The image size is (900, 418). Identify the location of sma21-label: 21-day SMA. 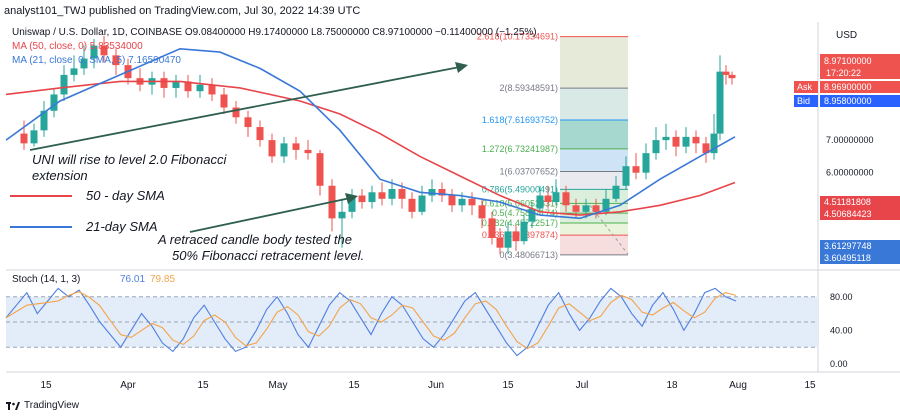
(121, 226).